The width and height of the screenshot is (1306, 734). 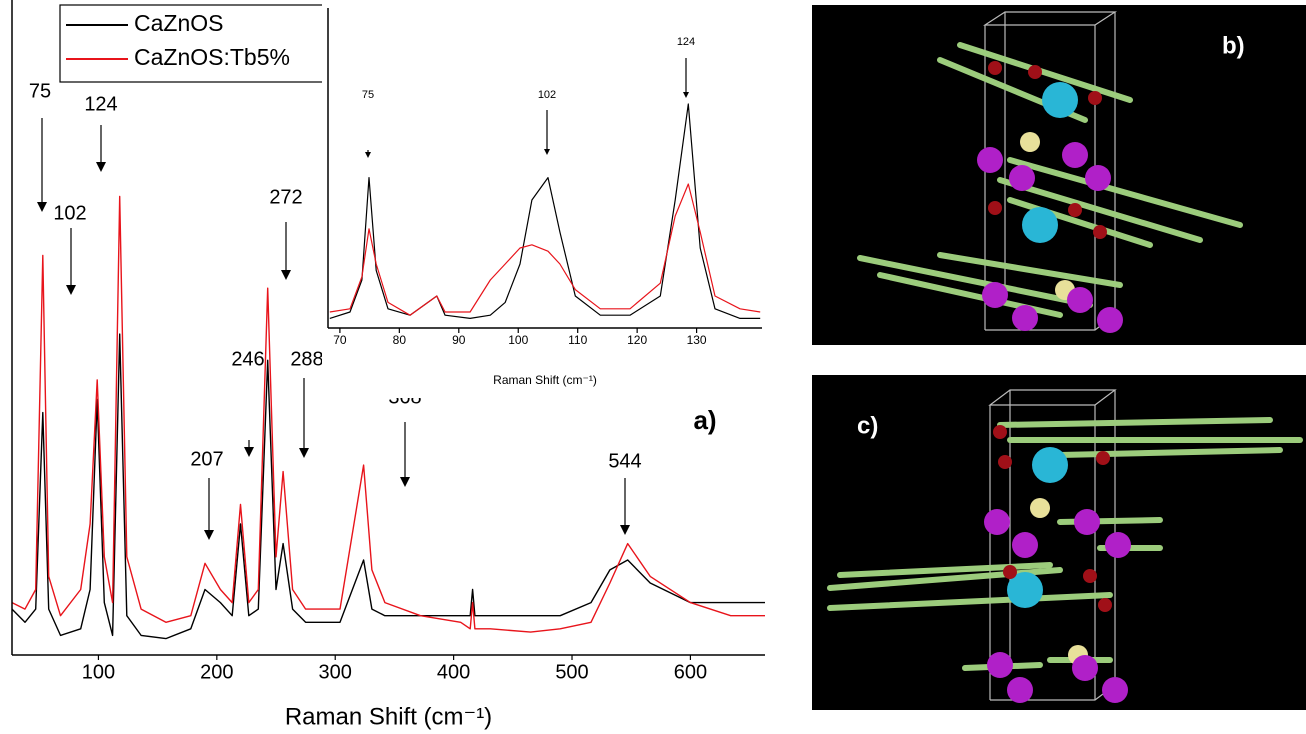 I want to click on peak-label: 544, so click(x=624, y=461).